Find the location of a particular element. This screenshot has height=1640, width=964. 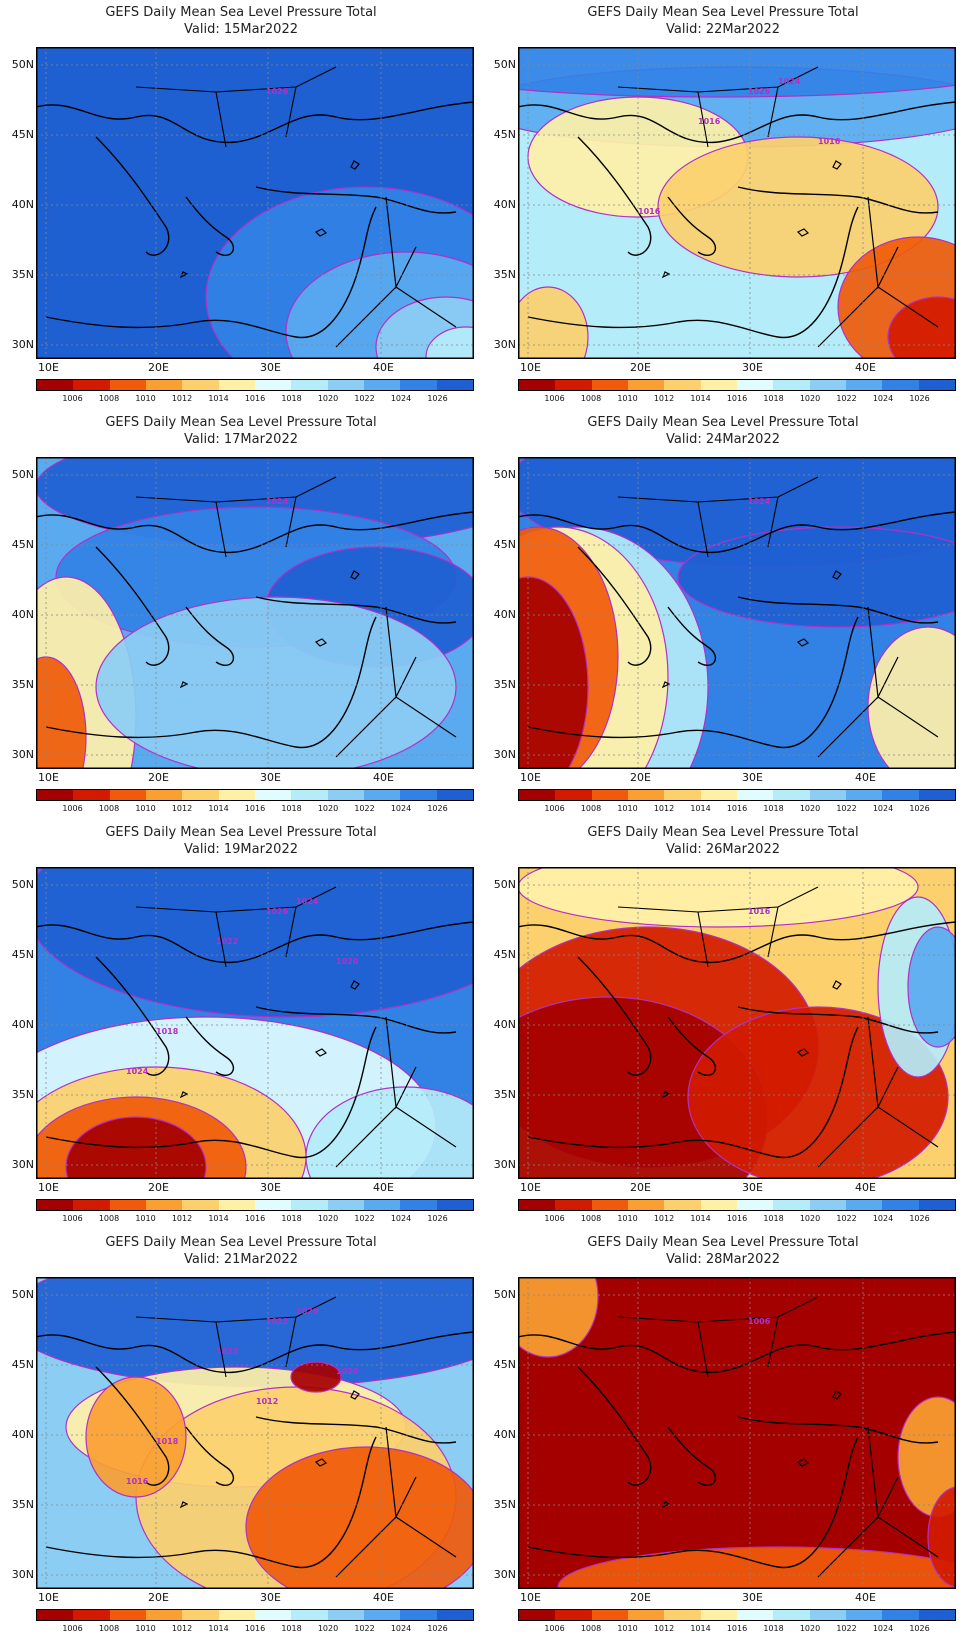

panel-title: GEFS Daily Mean Sea Level Pressure Total is located at coordinates (723, 1242).